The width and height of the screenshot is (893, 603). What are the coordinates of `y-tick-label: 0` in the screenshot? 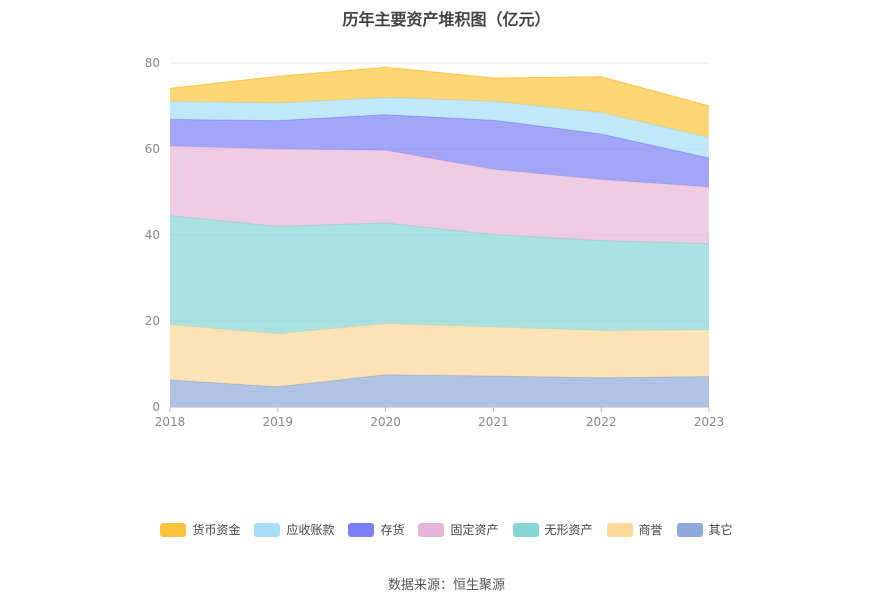 It's located at (156, 407).